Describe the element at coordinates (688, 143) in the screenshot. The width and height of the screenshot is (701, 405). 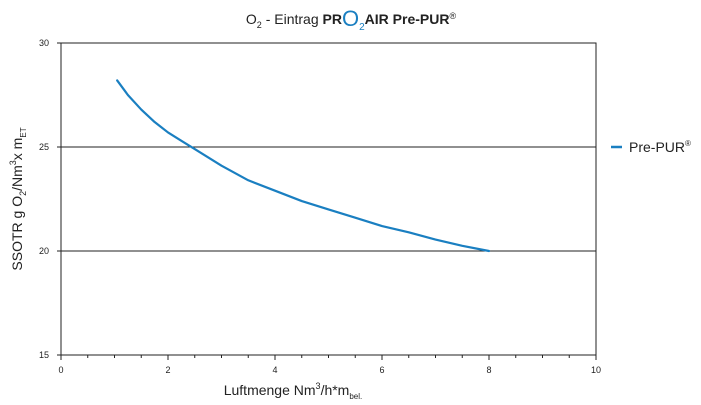
I see `legend-series-sup: ®` at that location.